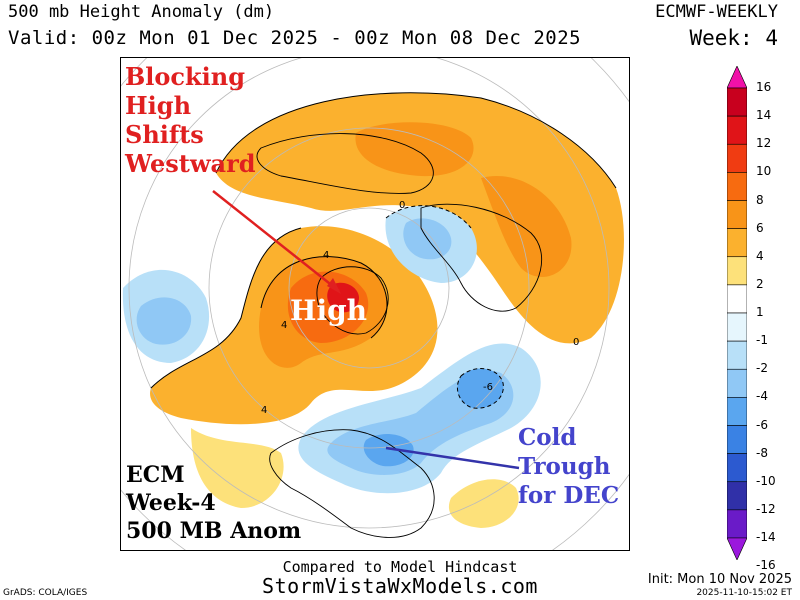 This screenshot has height=600, width=800. What do you see at coordinates (760, 227) in the screenshot?
I see `colorbar-tick-label: 6` at bounding box center [760, 227].